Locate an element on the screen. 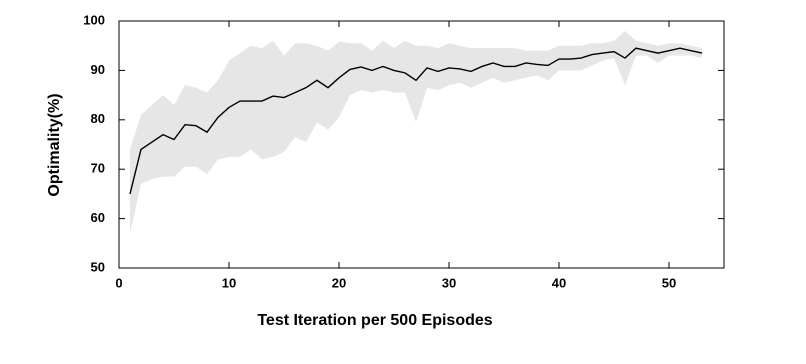 The width and height of the screenshot is (806, 364). y-tick-label: 80 is located at coordinates (98, 118).